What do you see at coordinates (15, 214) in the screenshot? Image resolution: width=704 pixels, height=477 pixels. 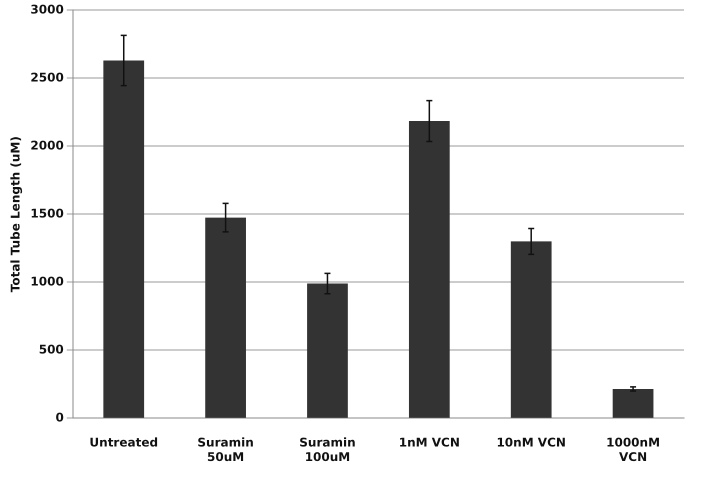 I see `y-axis-title: Total Tube Length (uM)` at bounding box center [15, 214].